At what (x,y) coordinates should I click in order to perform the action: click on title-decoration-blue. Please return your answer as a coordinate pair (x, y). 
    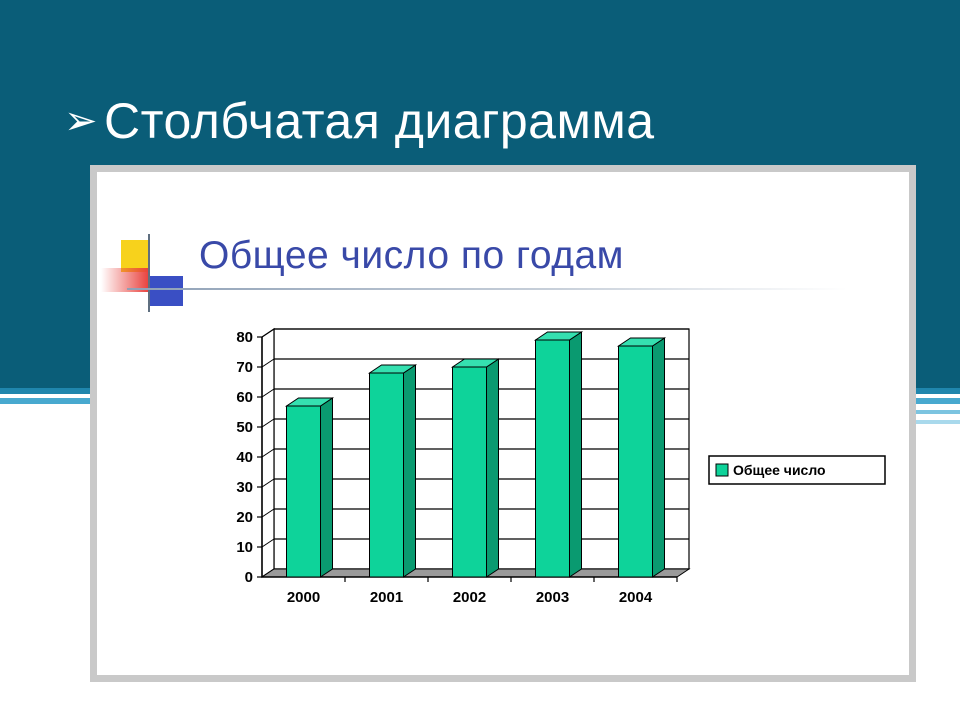
    Looking at the image, I should click on (166, 291).